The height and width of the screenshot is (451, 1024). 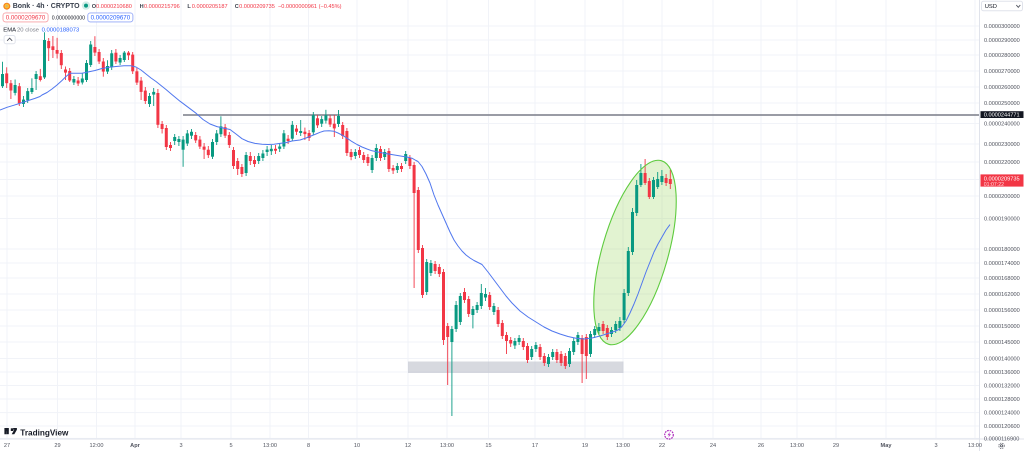 What do you see at coordinates (135, 446) in the screenshot?
I see `svg-text: Apr` at bounding box center [135, 446].